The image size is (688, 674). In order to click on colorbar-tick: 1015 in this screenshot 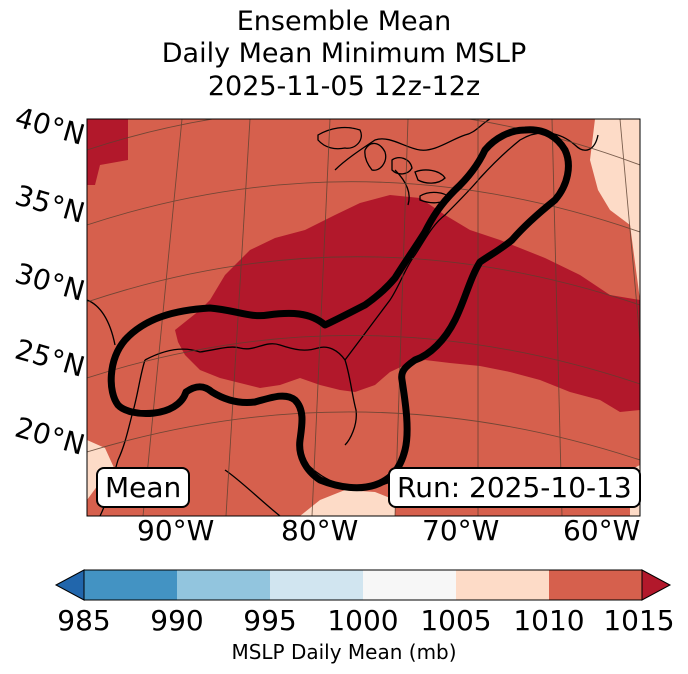, I will do `click(639, 620)`.